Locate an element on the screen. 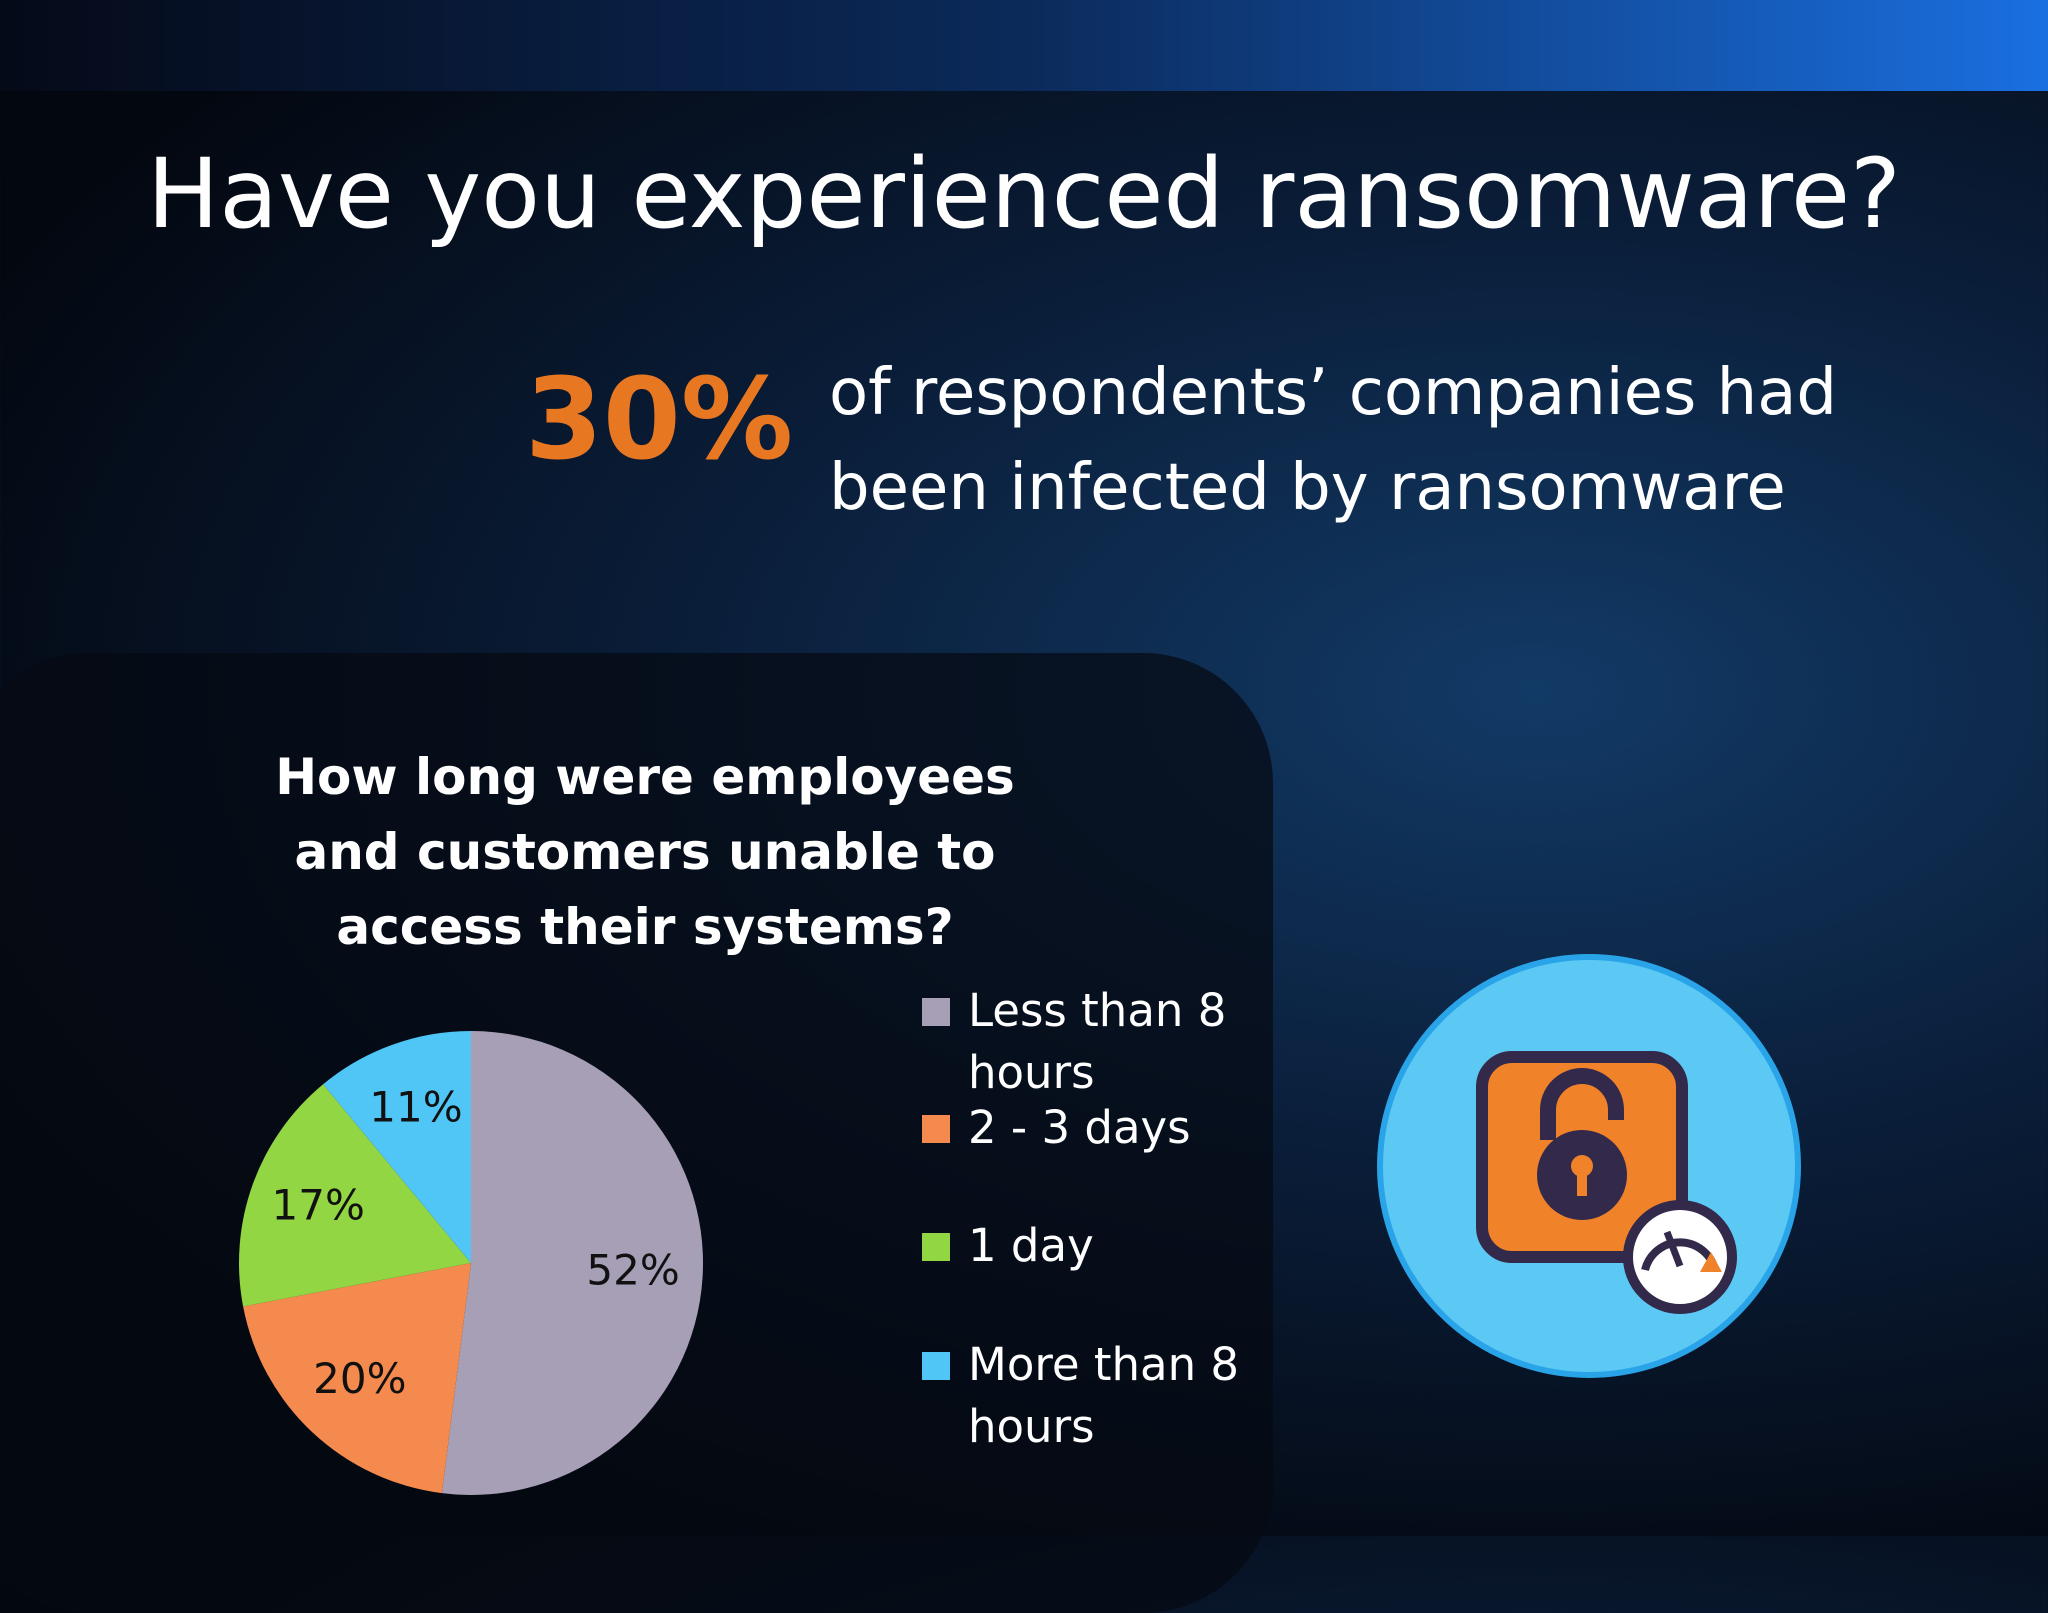  legend-entry: 1 day is located at coordinates (1110, 1246).